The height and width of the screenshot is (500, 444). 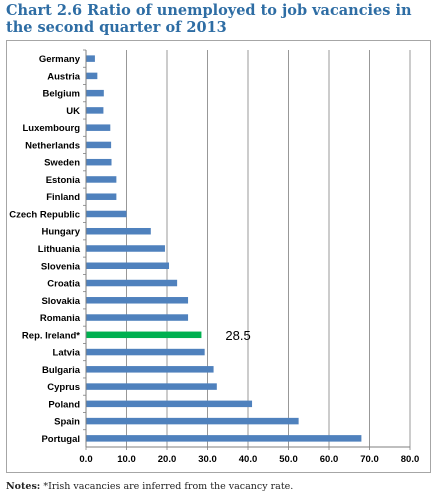 I want to click on notes-label: Notes:, so click(x=23, y=486).